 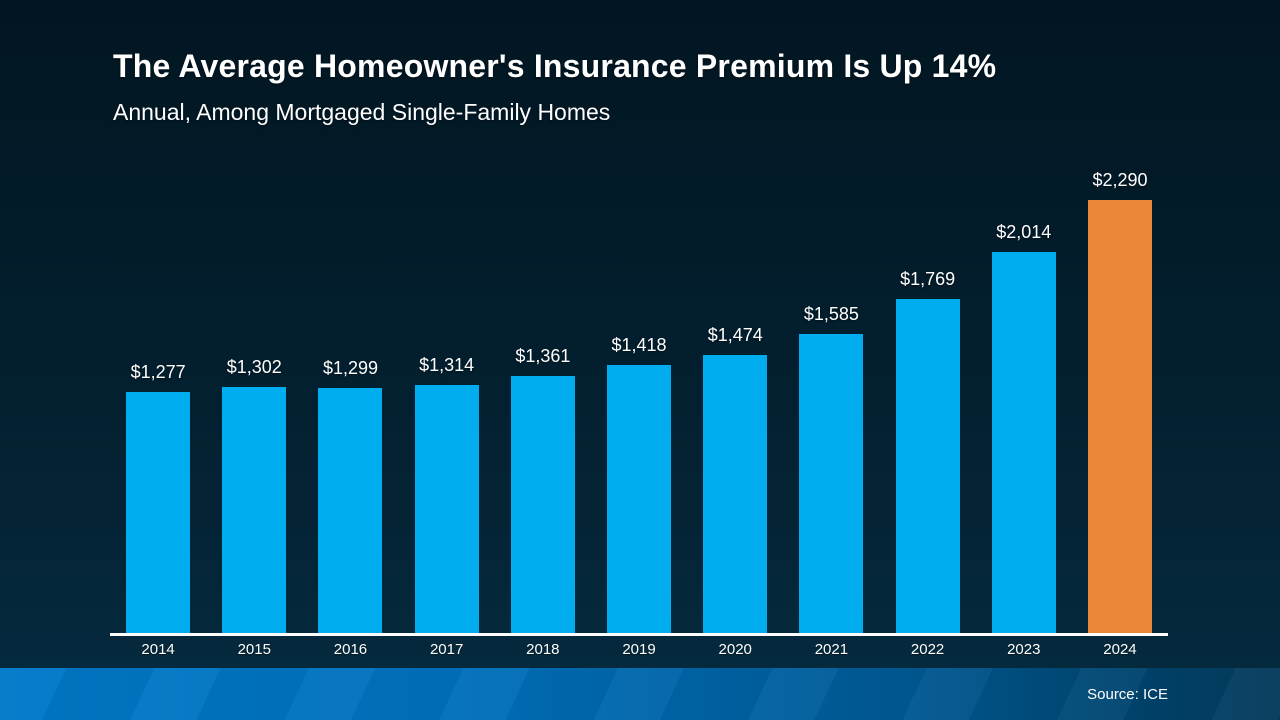 What do you see at coordinates (158, 513) in the screenshot?
I see `bar-2014` at bounding box center [158, 513].